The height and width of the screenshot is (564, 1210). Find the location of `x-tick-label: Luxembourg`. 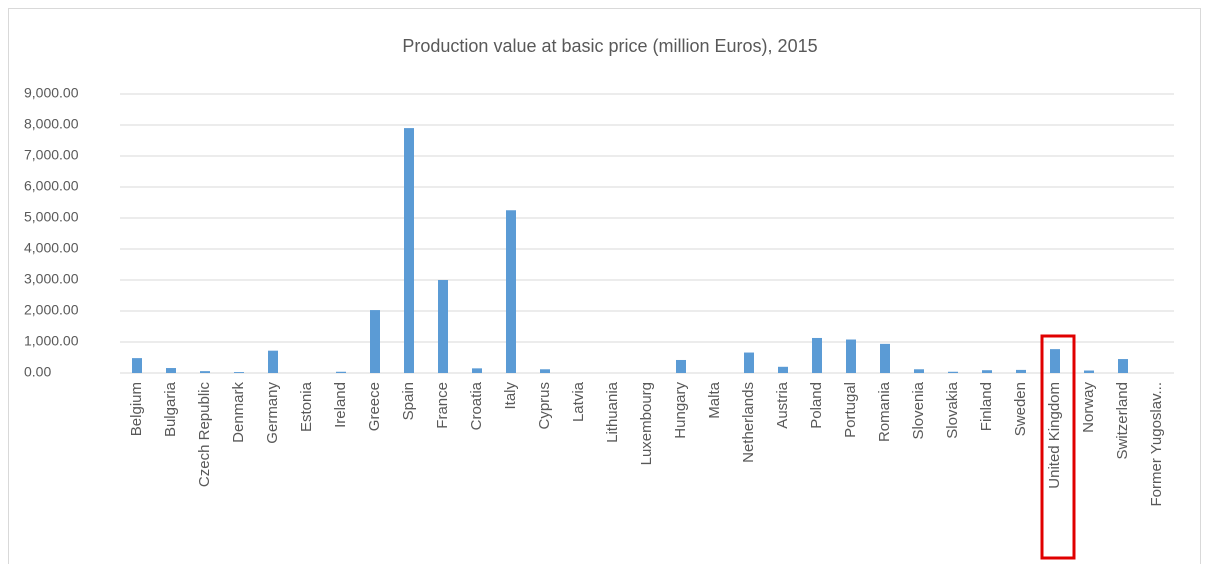

x-tick-label: Luxembourg is located at coordinates (646, 423).